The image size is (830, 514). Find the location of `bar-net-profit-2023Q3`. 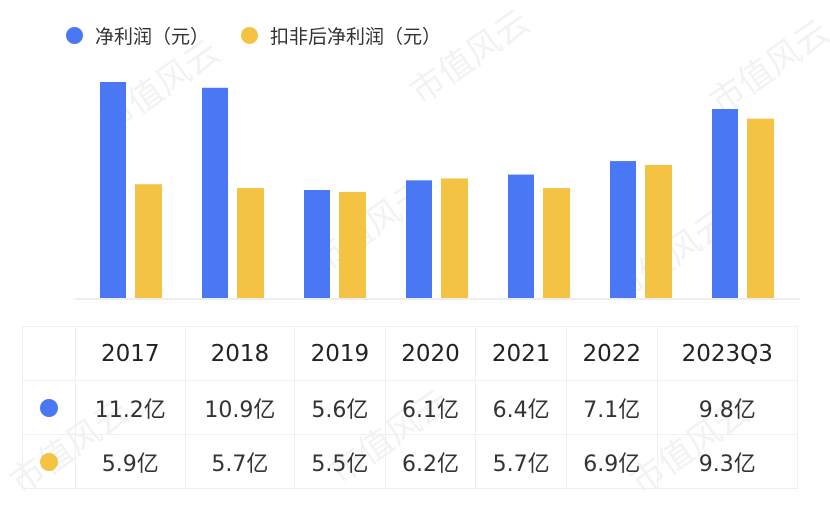

bar-net-profit-2023Q3 is located at coordinates (725, 203).